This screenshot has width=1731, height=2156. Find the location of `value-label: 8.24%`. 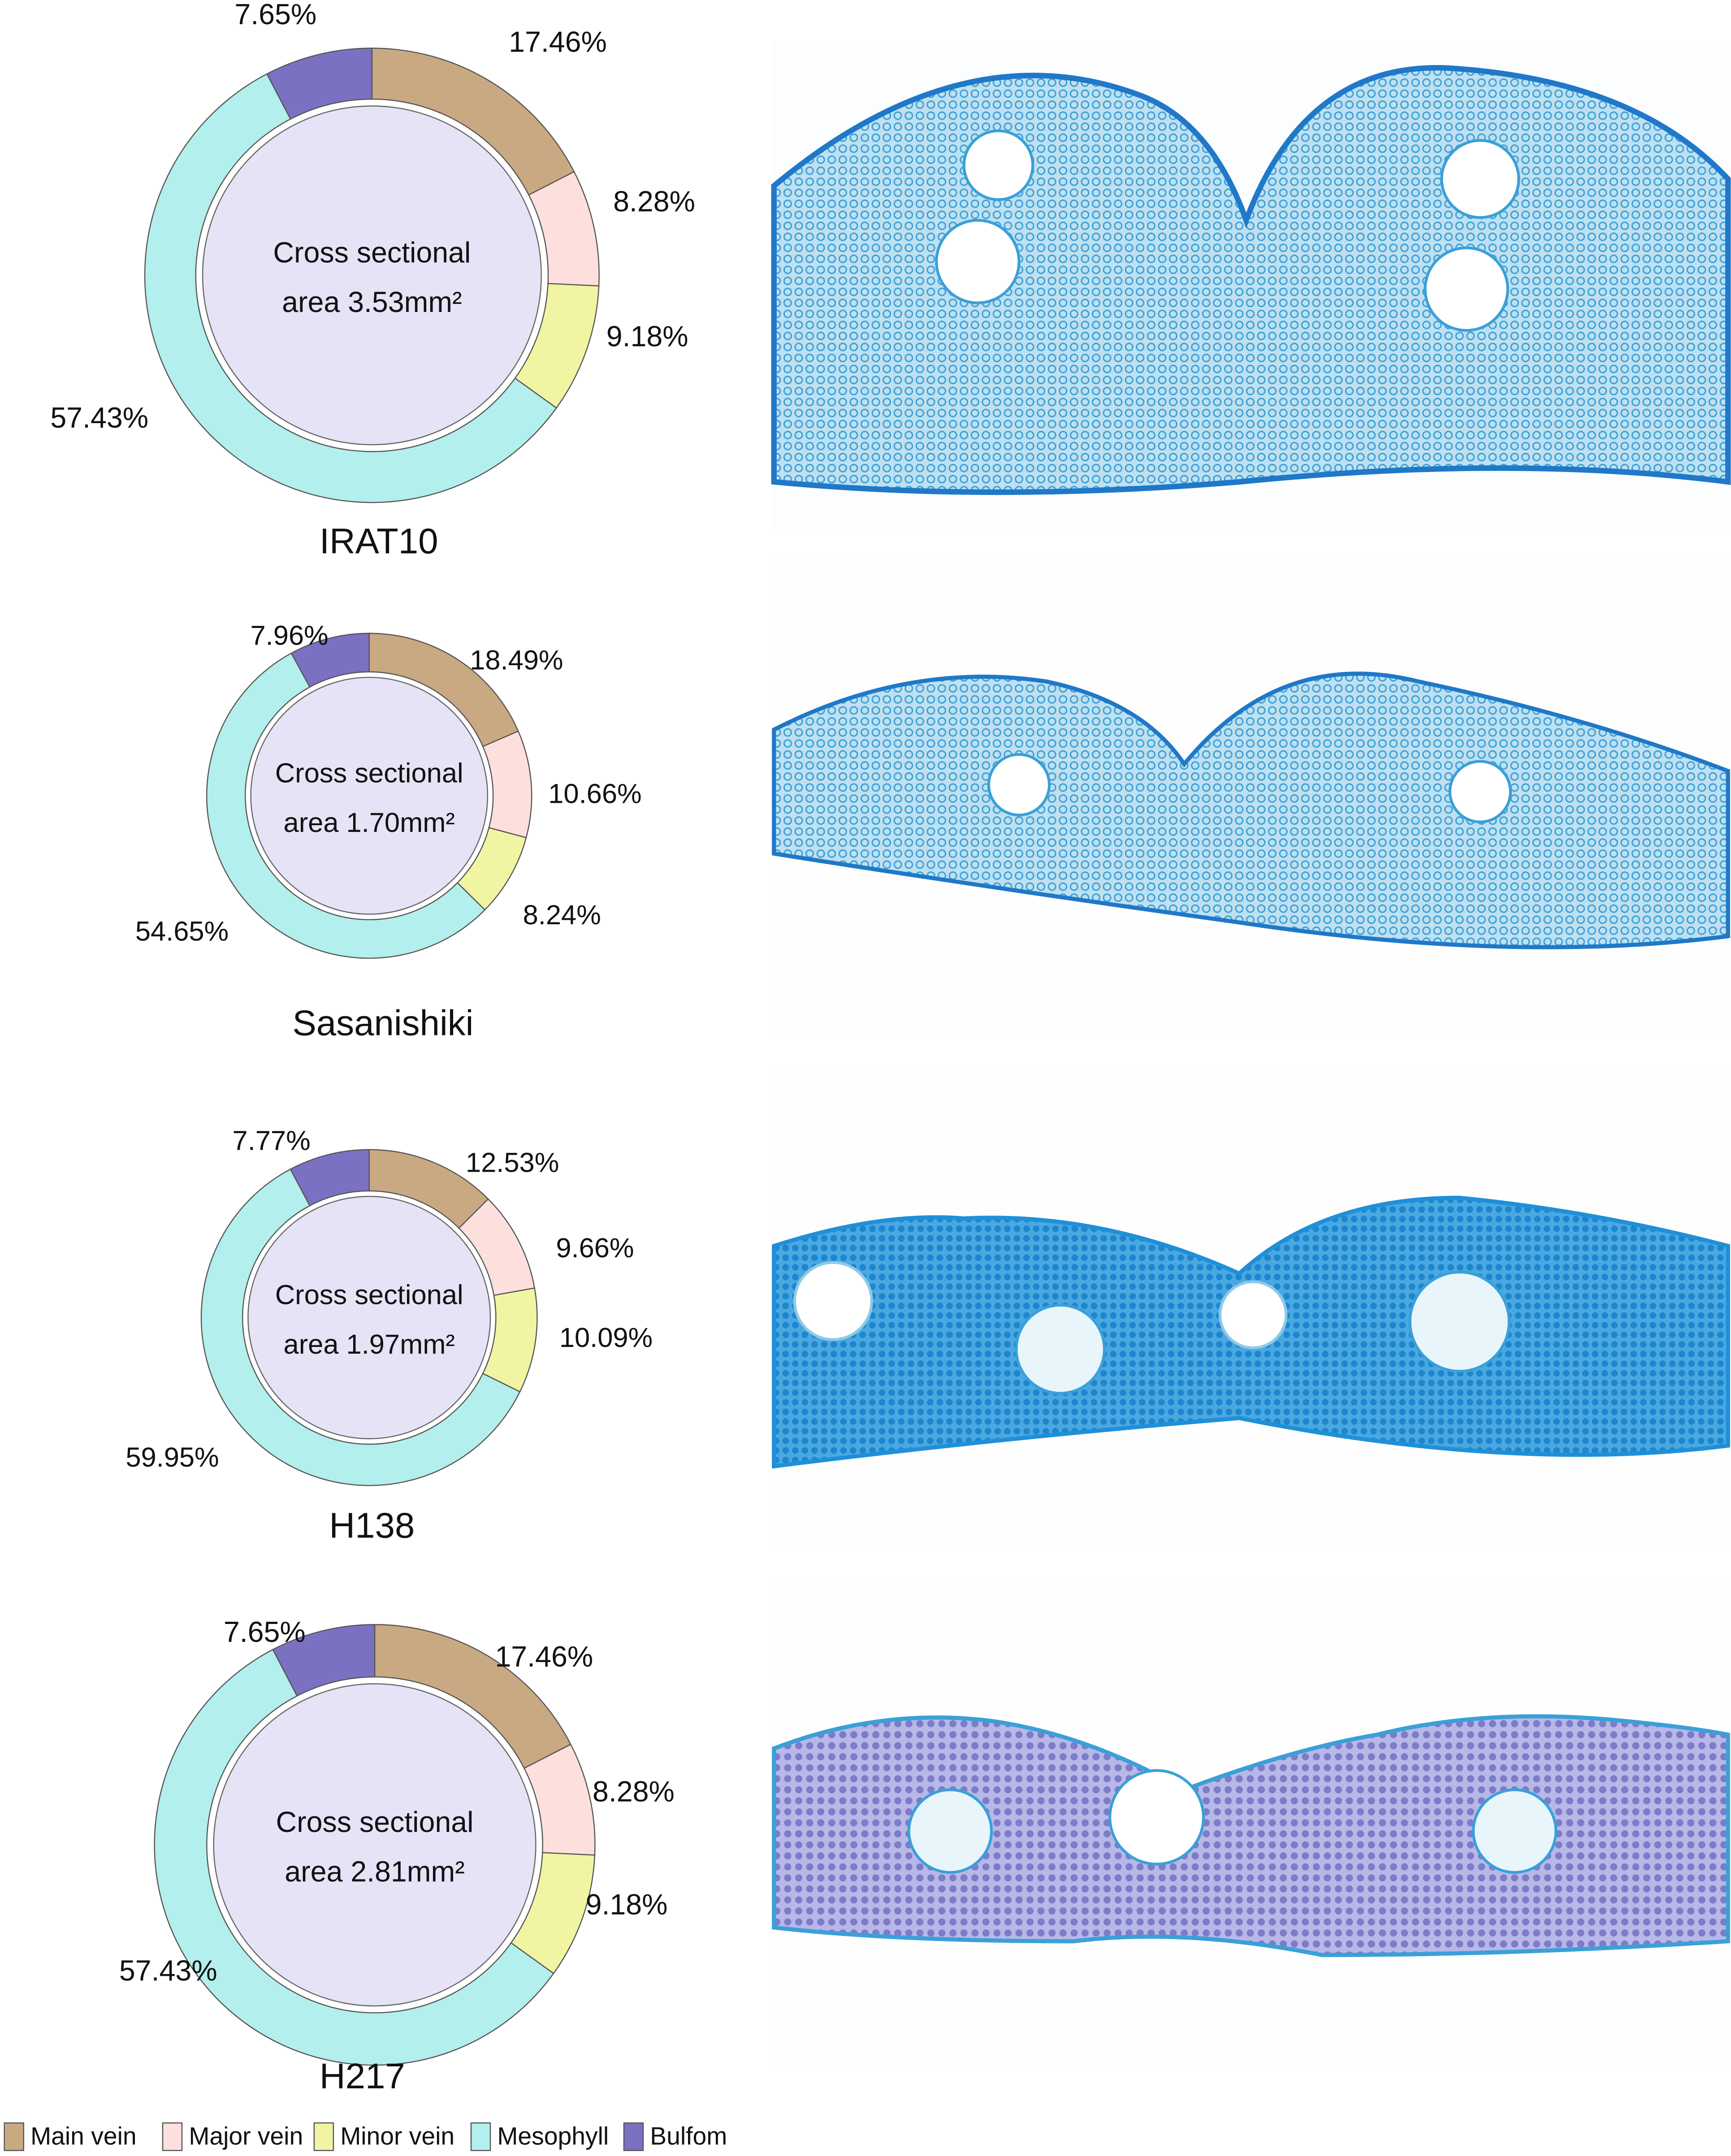

value-label: 8.24% is located at coordinates (562, 915).